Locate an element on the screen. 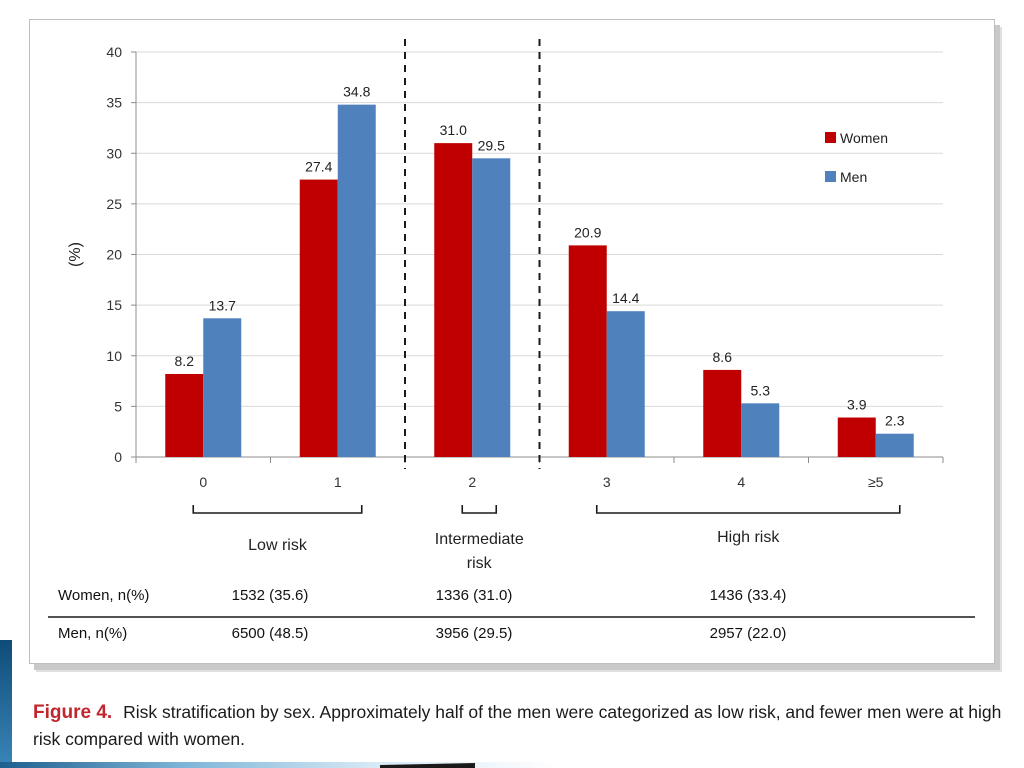 The image size is (1024, 768). y-tick-label: 10 is located at coordinates (114, 356).